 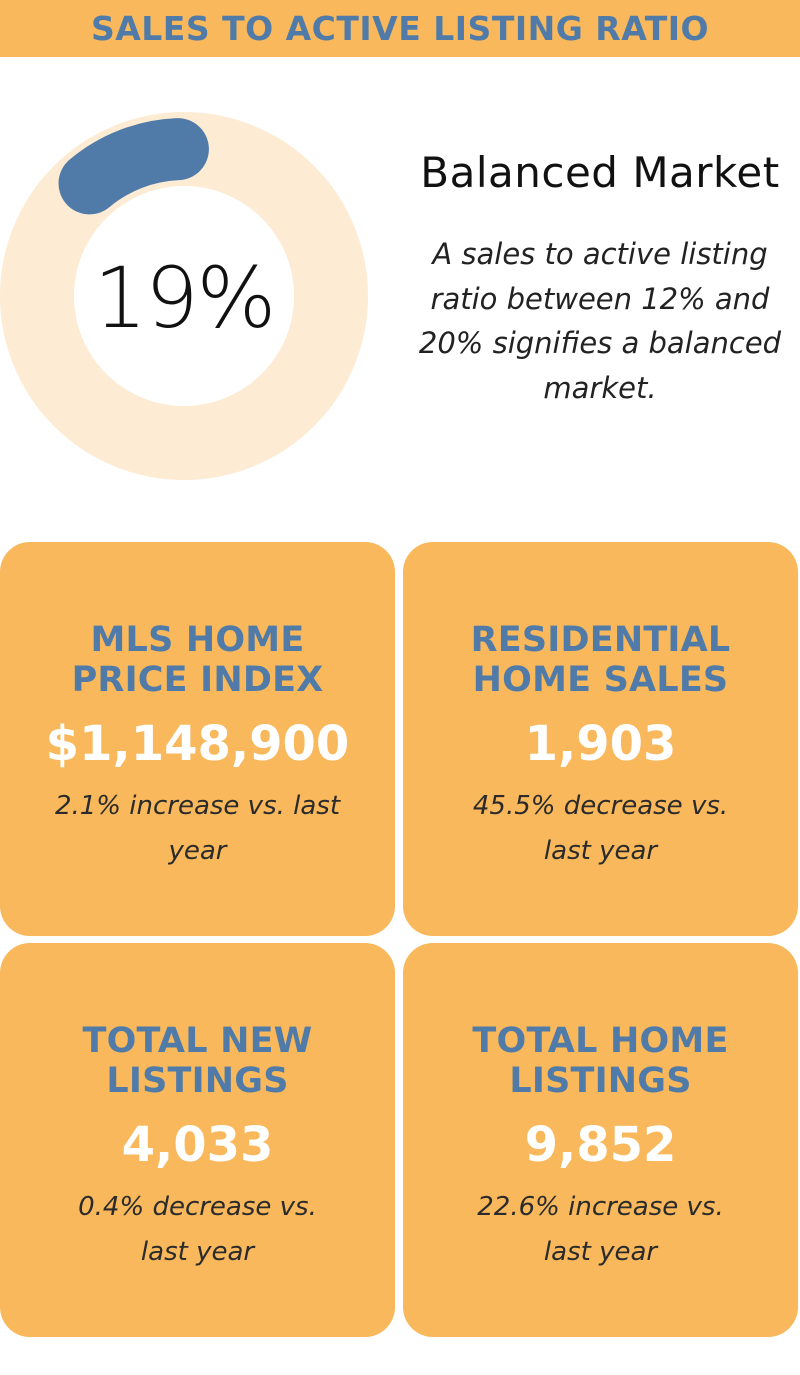 What do you see at coordinates (600, 1145) in the screenshot?
I see `card-value: 9,852` at bounding box center [600, 1145].